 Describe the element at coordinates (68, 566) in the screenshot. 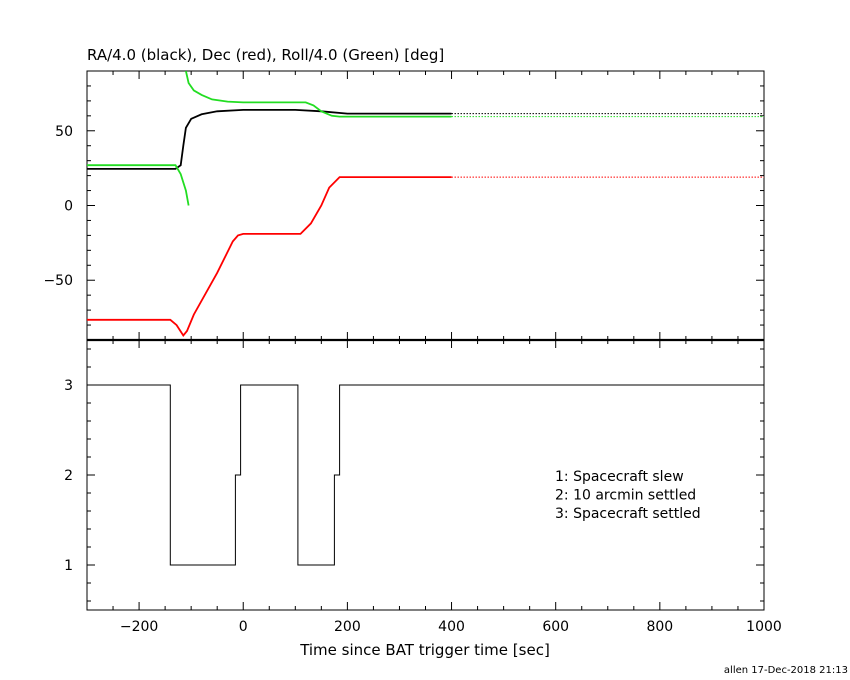

I see `y-tick-label: 1` at that location.